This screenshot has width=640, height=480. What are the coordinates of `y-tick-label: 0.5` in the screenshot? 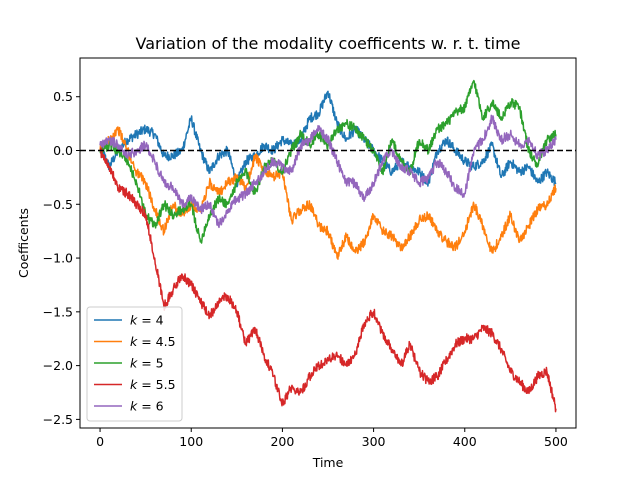 It's located at (63, 96).